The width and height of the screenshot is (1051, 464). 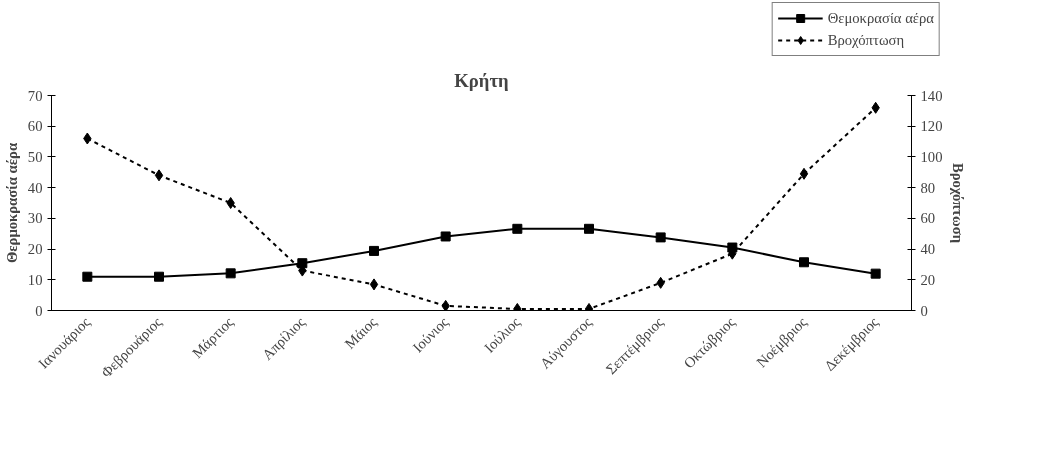 I want to click on y-tick-label: 40, so click(x=35, y=187).